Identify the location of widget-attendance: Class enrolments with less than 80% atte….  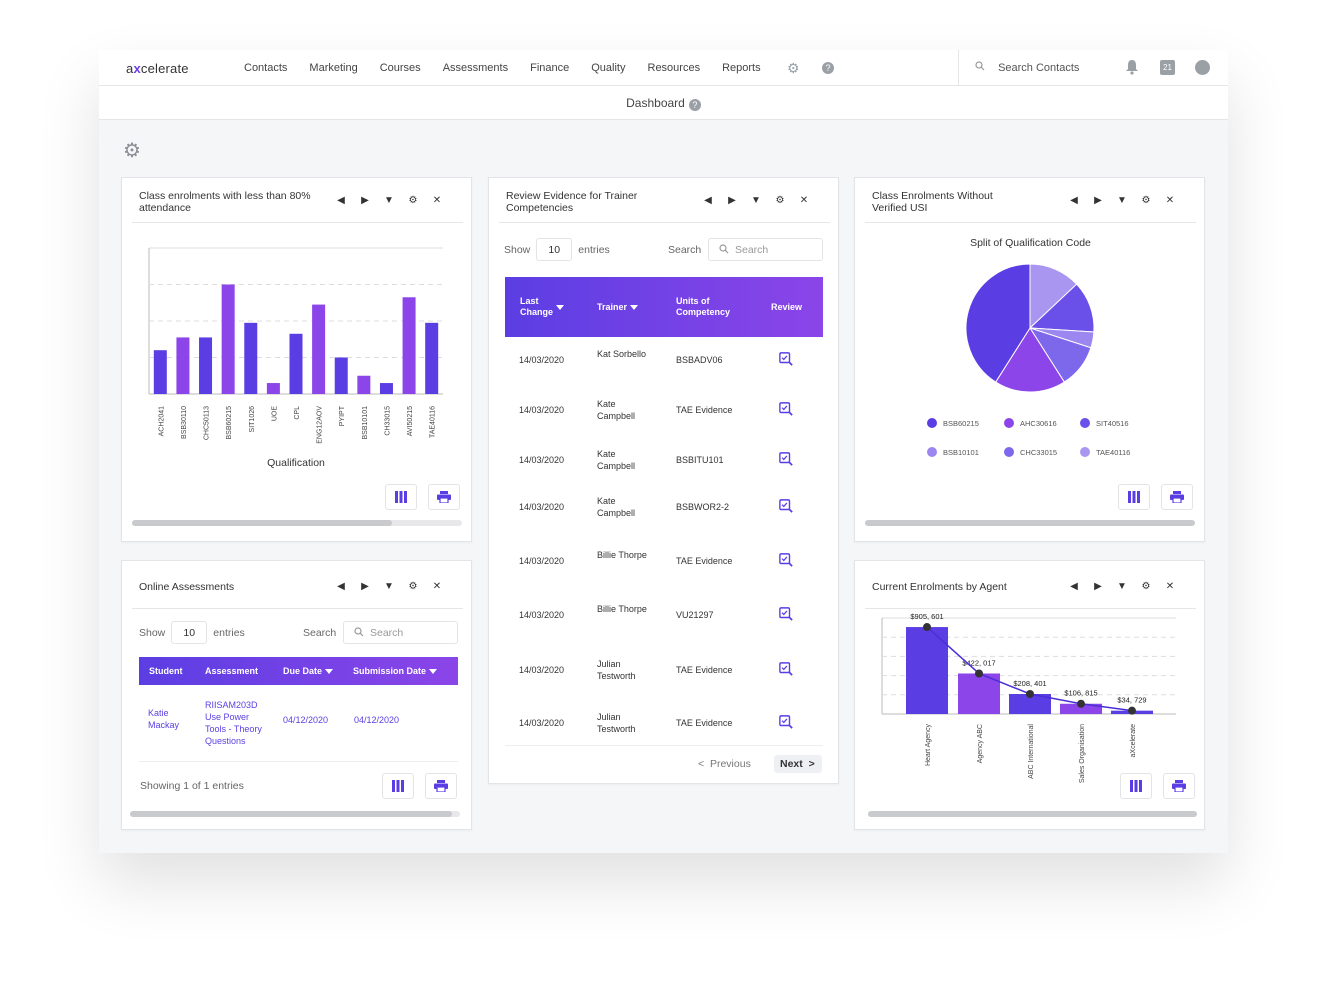
(296, 359).